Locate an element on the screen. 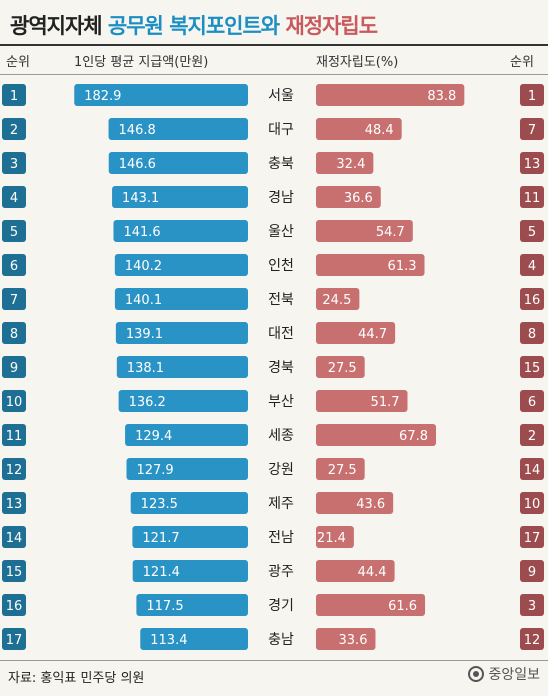  welfare-rank-label: 10 is located at coordinates (14, 402).